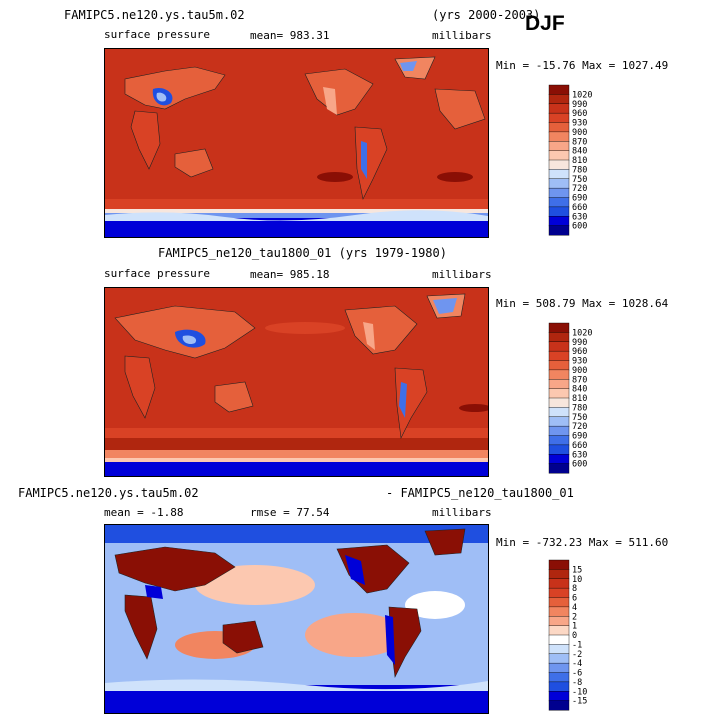  I want to click on colorbar-tick-label: 750, so click(579, 180).